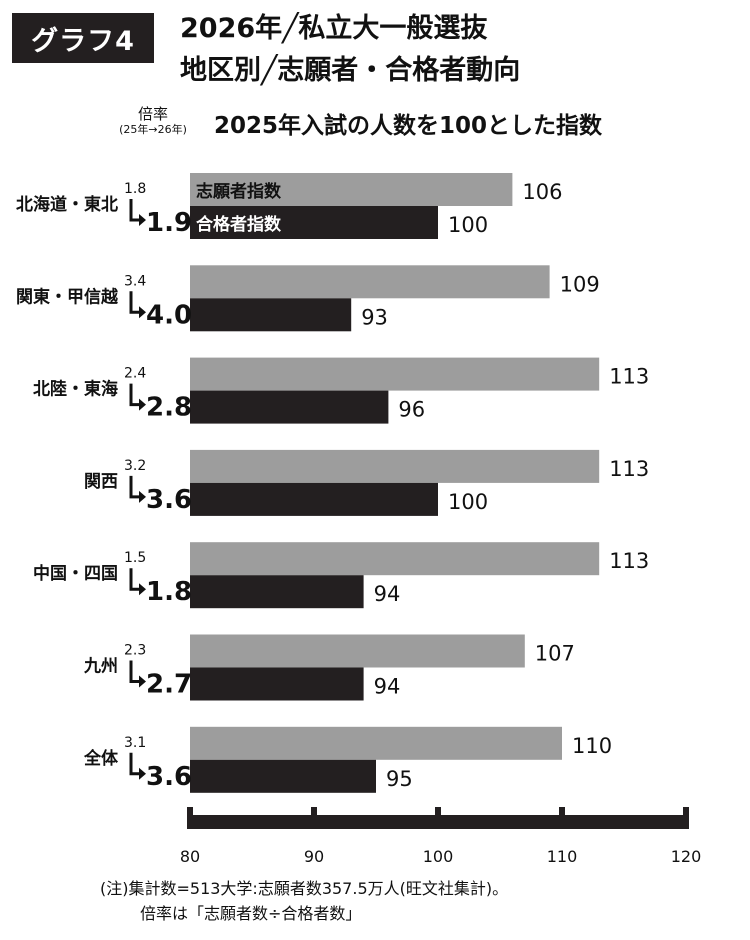  I want to click on x-axis-tick-label: 100, so click(438, 856).